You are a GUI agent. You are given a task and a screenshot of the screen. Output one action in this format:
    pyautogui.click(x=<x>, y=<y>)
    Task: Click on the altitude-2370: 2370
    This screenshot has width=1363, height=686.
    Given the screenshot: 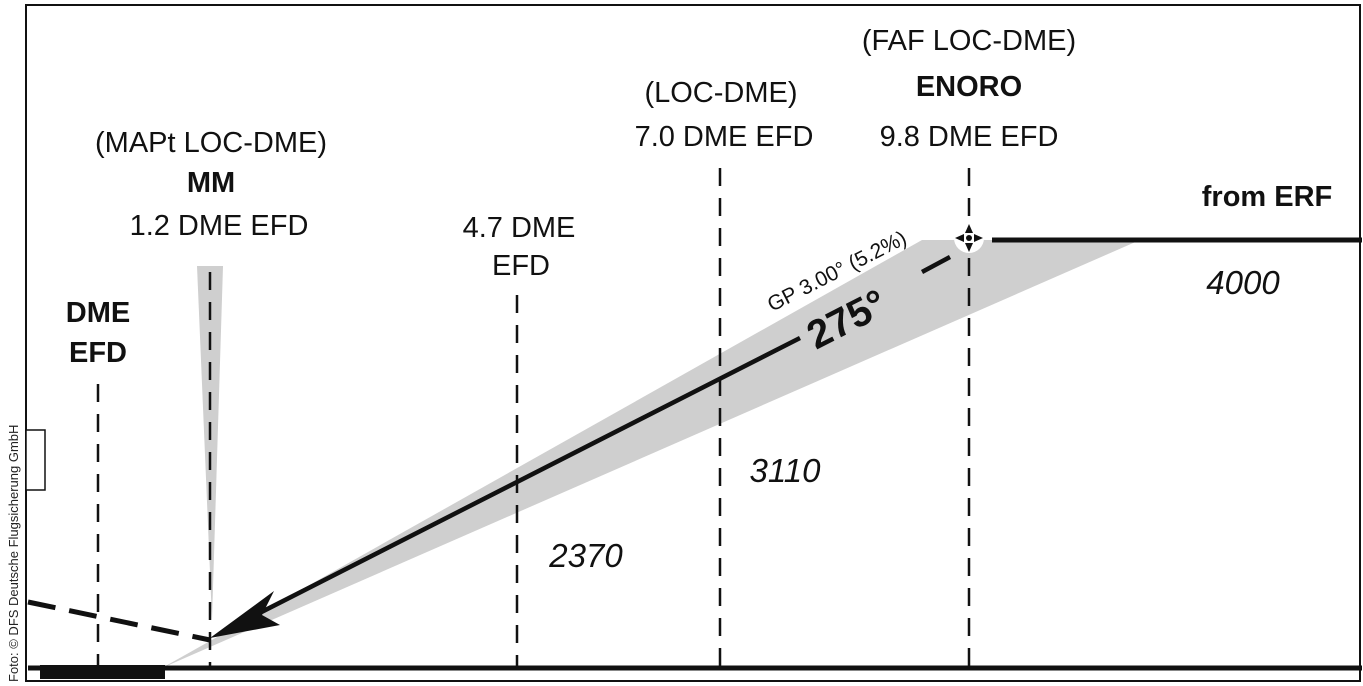 What is the action you would take?
    pyautogui.click(x=585, y=555)
    